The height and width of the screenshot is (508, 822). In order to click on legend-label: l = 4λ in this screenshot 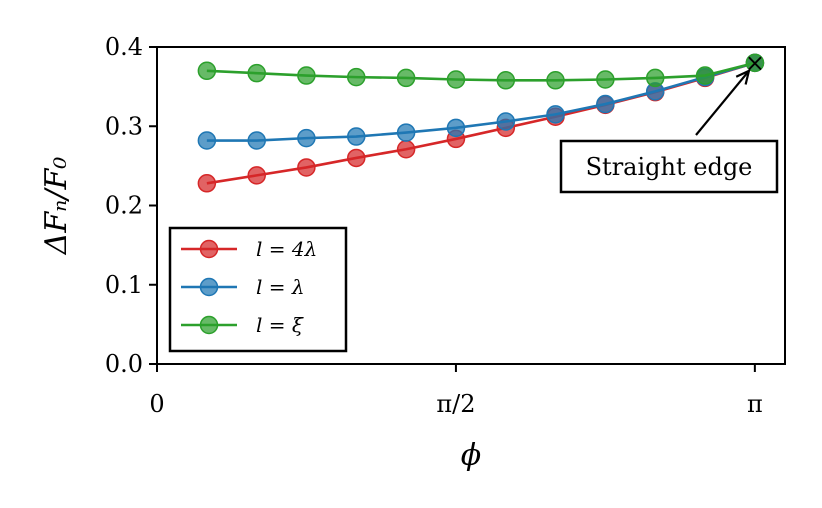, I will do `click(286, 249)`.